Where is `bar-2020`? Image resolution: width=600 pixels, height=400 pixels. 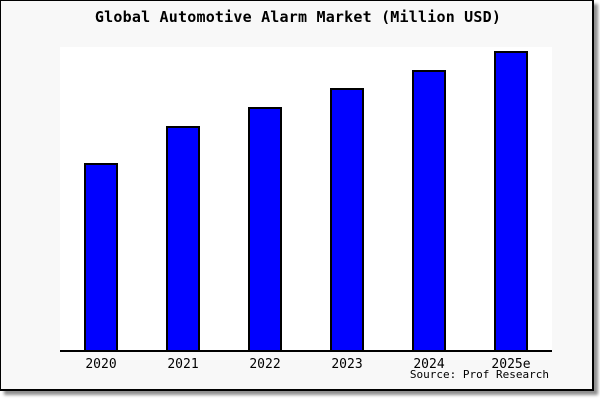 bar-2020 is located at coordinates (101, 257).